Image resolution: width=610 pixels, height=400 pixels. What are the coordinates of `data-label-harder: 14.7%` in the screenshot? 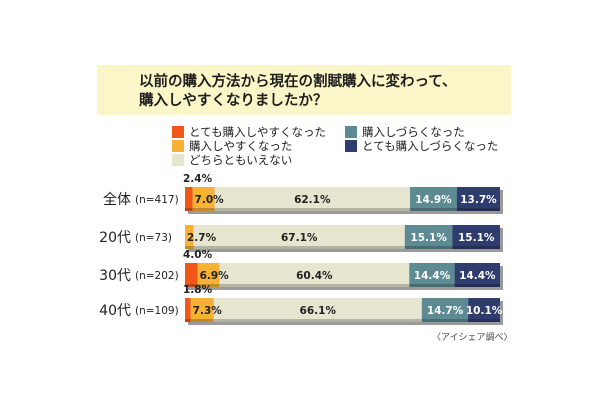 It's located at (445, 311).